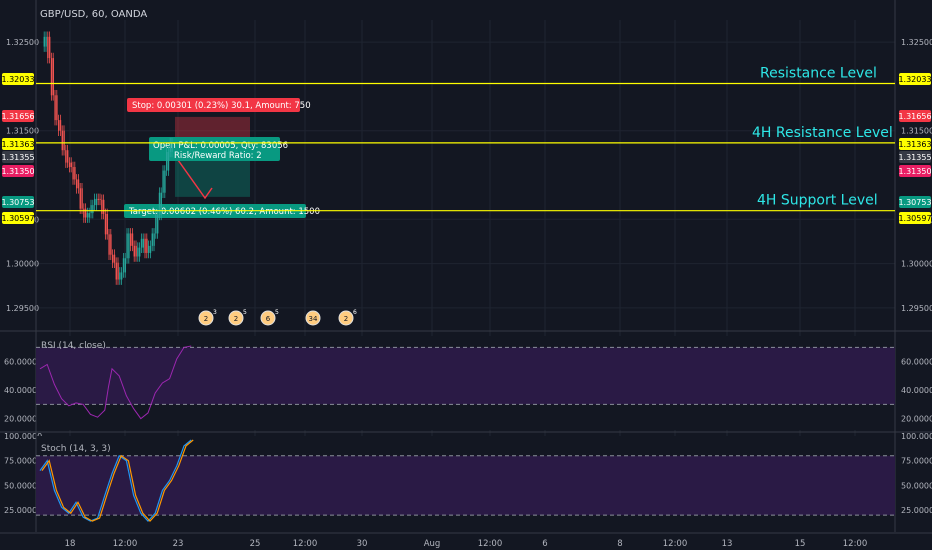  What do you see at coordinates (218, 156) in the screenshot?
I see `rr-label: Risk/Reward Ratio: 2` at bounding box center [218, 156].